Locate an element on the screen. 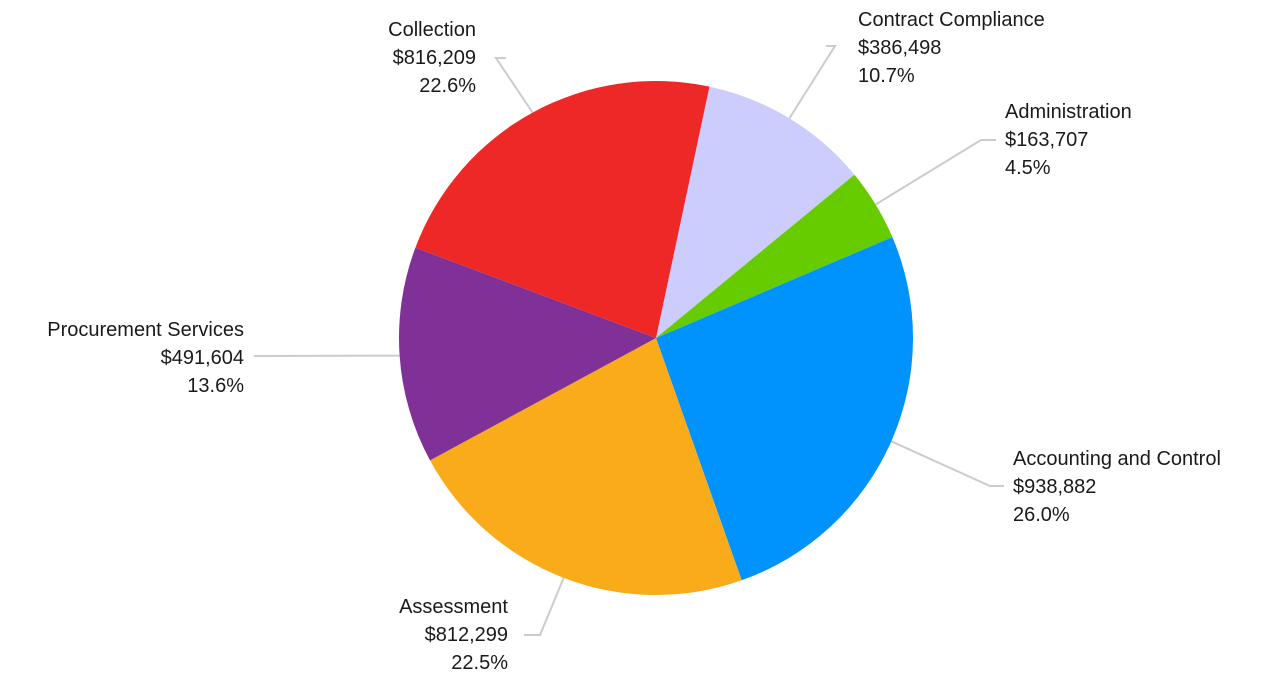 The image size is (1267, 677). slice-label-name: Contract Compliance is located at coordinates (951, 20).